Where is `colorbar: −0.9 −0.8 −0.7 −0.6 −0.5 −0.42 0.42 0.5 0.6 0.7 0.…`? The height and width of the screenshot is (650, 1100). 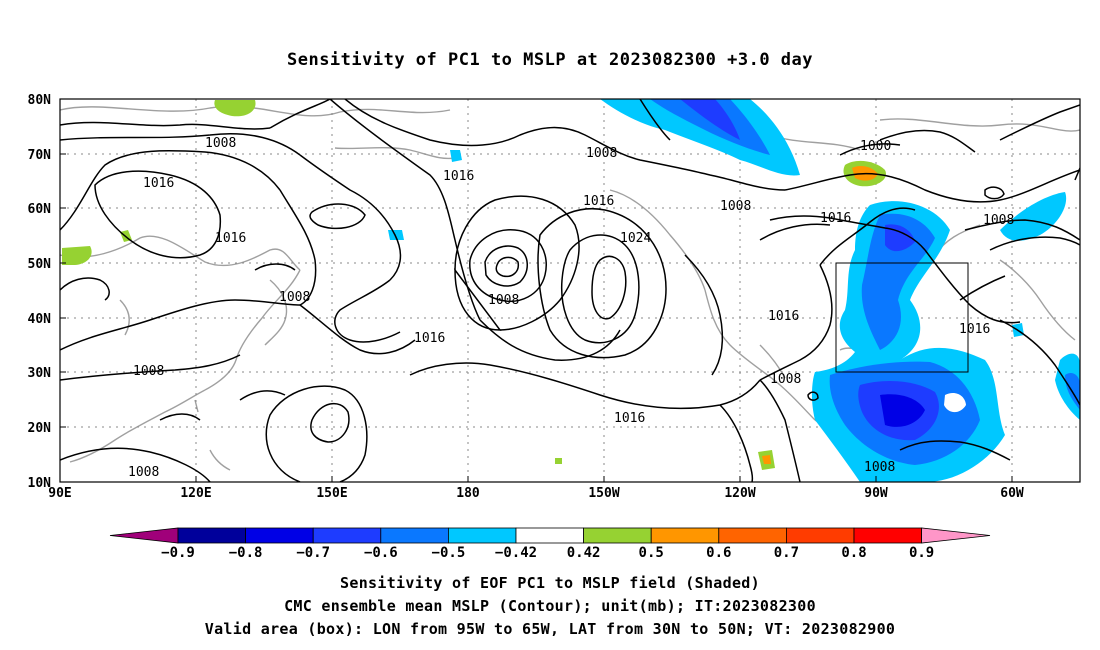
colorbar: −0.9 −0.8 −0.7 −0.6 −0.5 −0.42 0.42 0.5 0.6 0.7 0.… is located at coordinates (550, 544).